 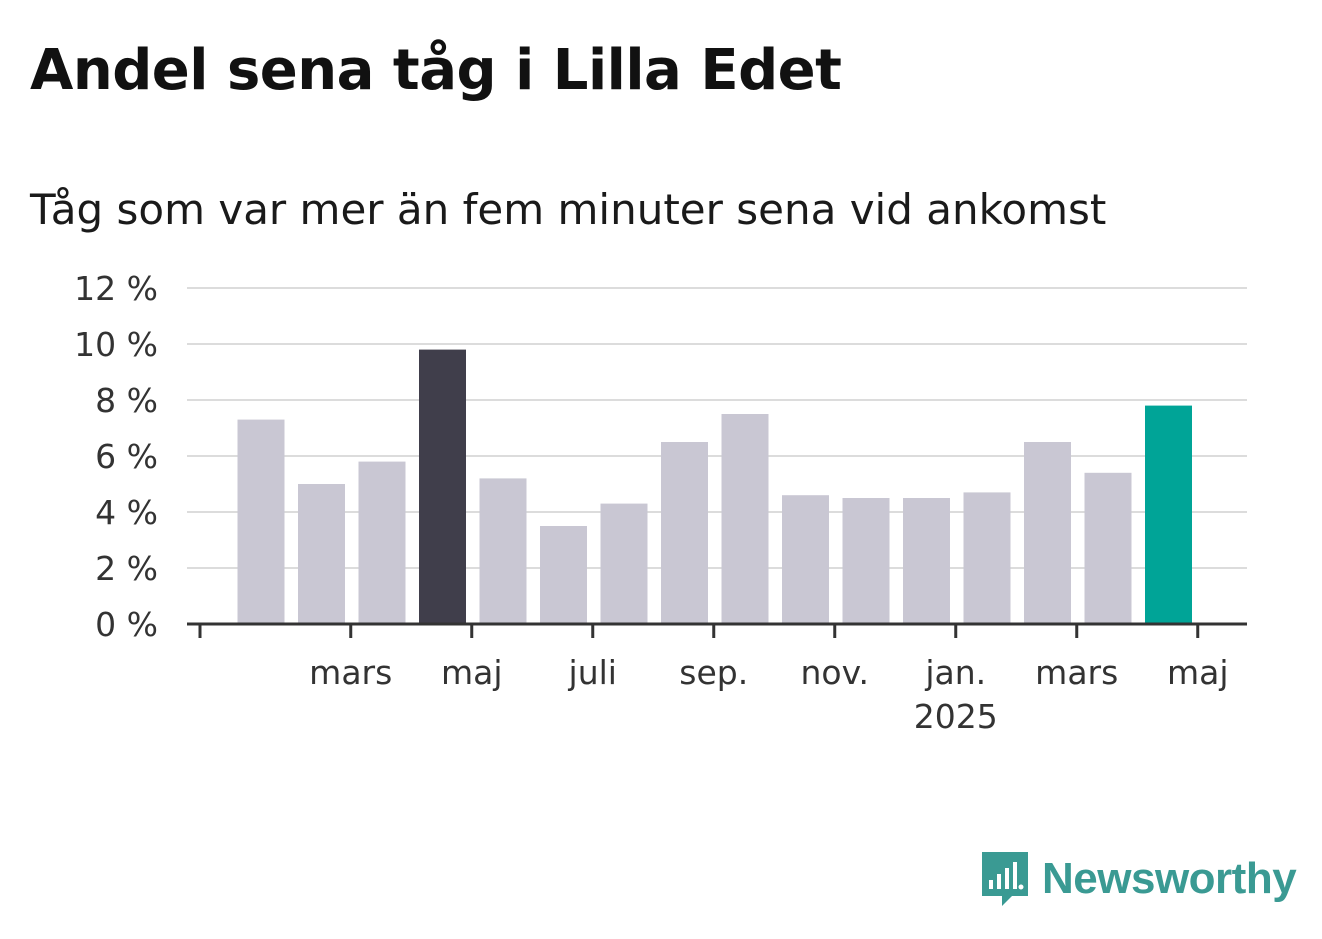 I want to click on newsworthy-logo-icon, so click(x=1005, y=879).